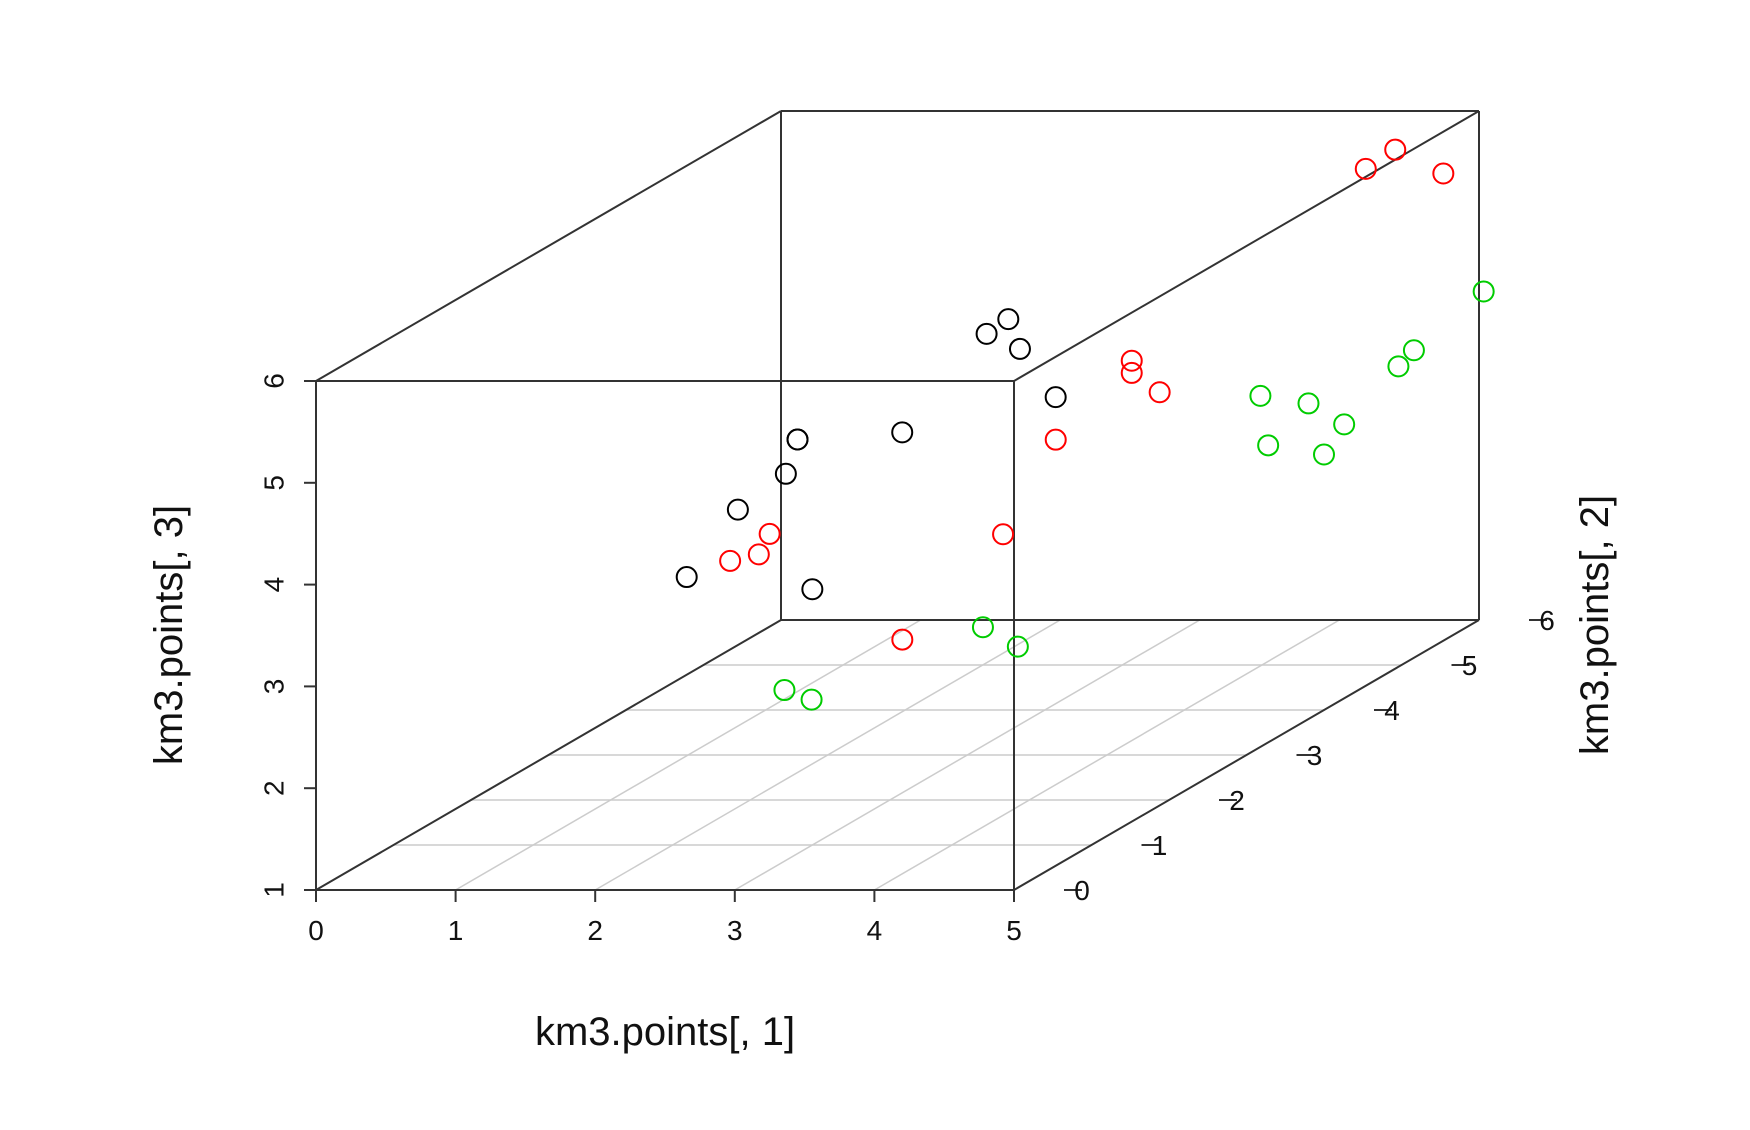  I want to click on y-tick-label: 4, so click(1392, 710).